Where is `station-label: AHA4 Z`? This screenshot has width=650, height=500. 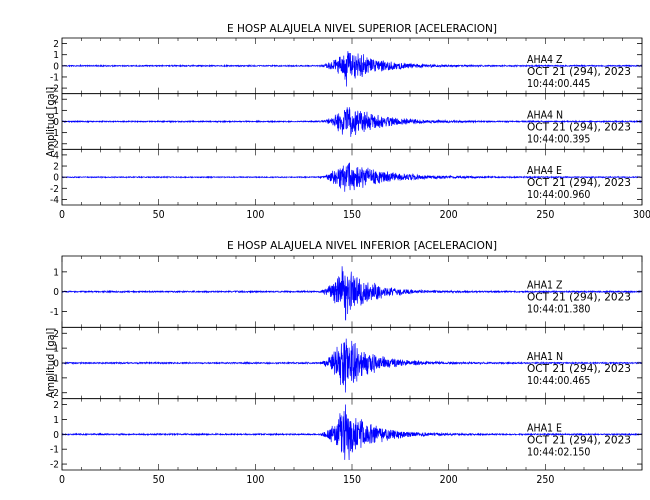
station-label: AHA4 Z is located at coordinates (545, 60).